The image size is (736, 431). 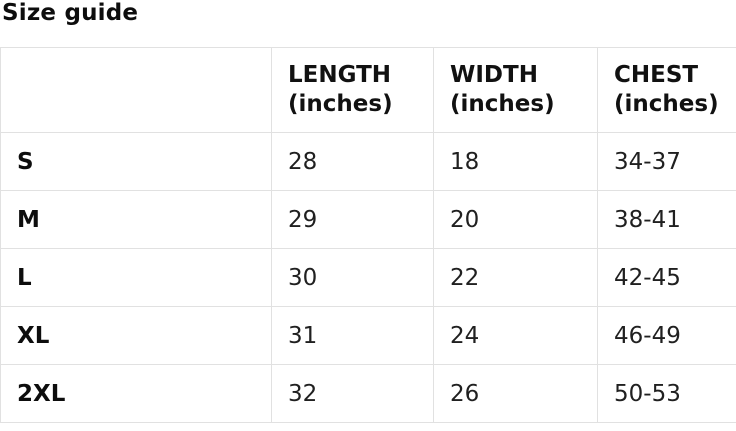 What do you see at coordinates (515, 393) in the screenshot?
I see `width-cell: 26` at bounding box center [515, 393].